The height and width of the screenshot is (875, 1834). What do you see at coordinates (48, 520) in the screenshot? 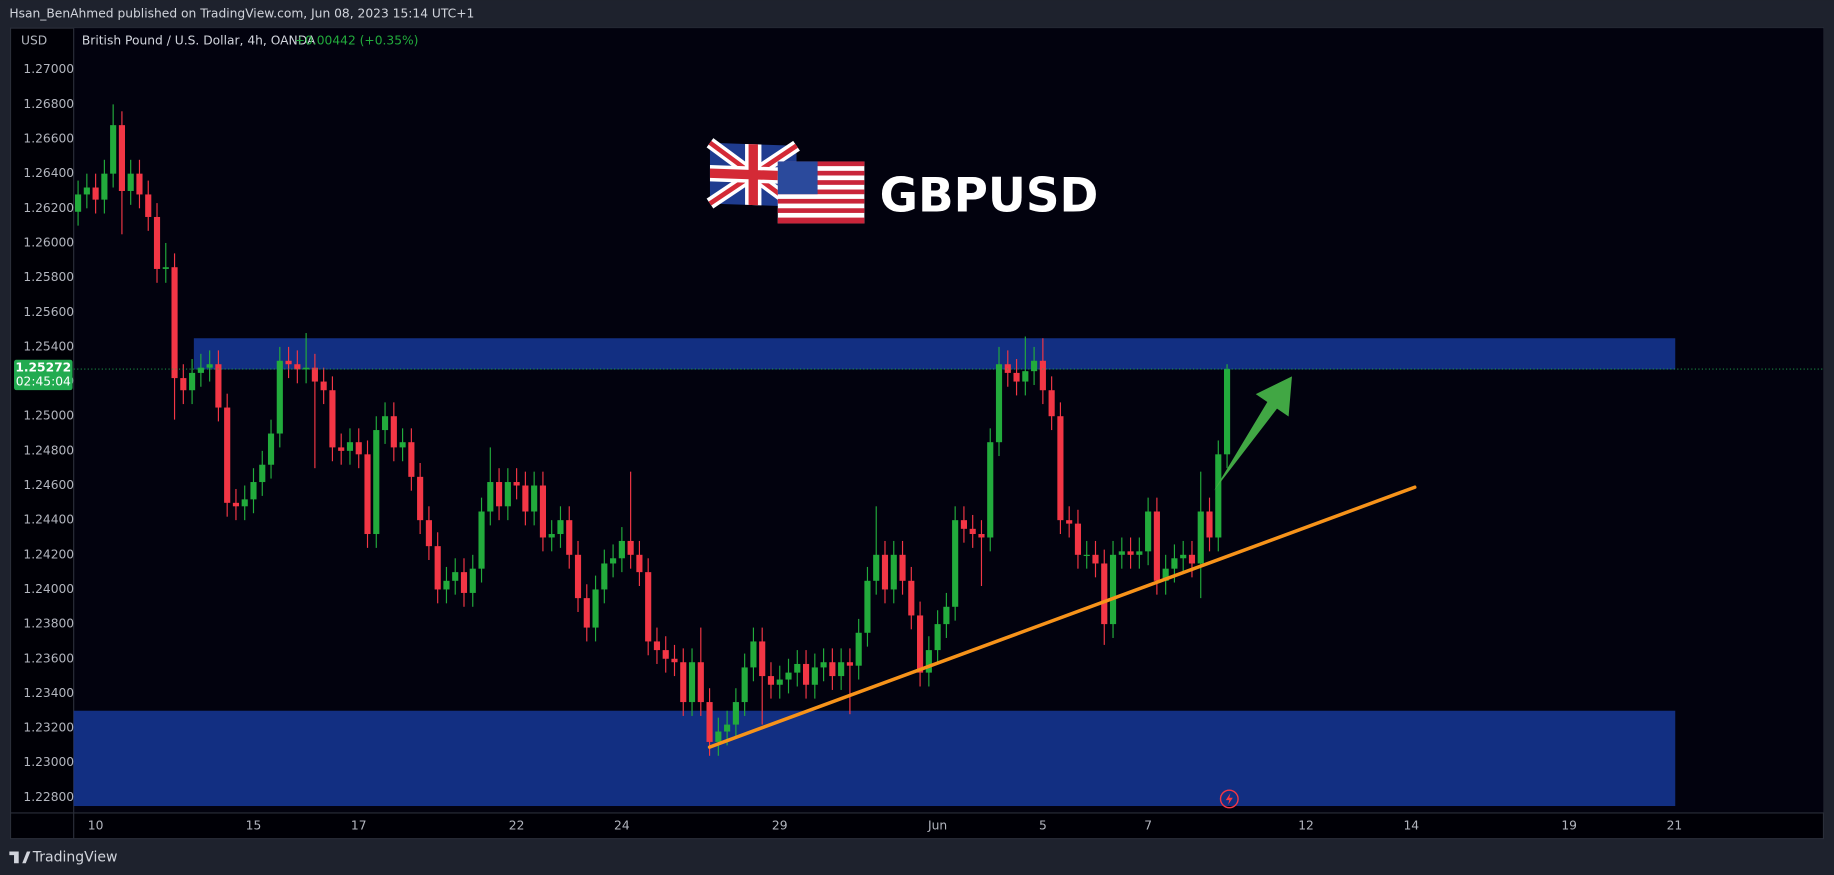
I see `y-tick-label: 1.24400` at bounding box center [48, 520].